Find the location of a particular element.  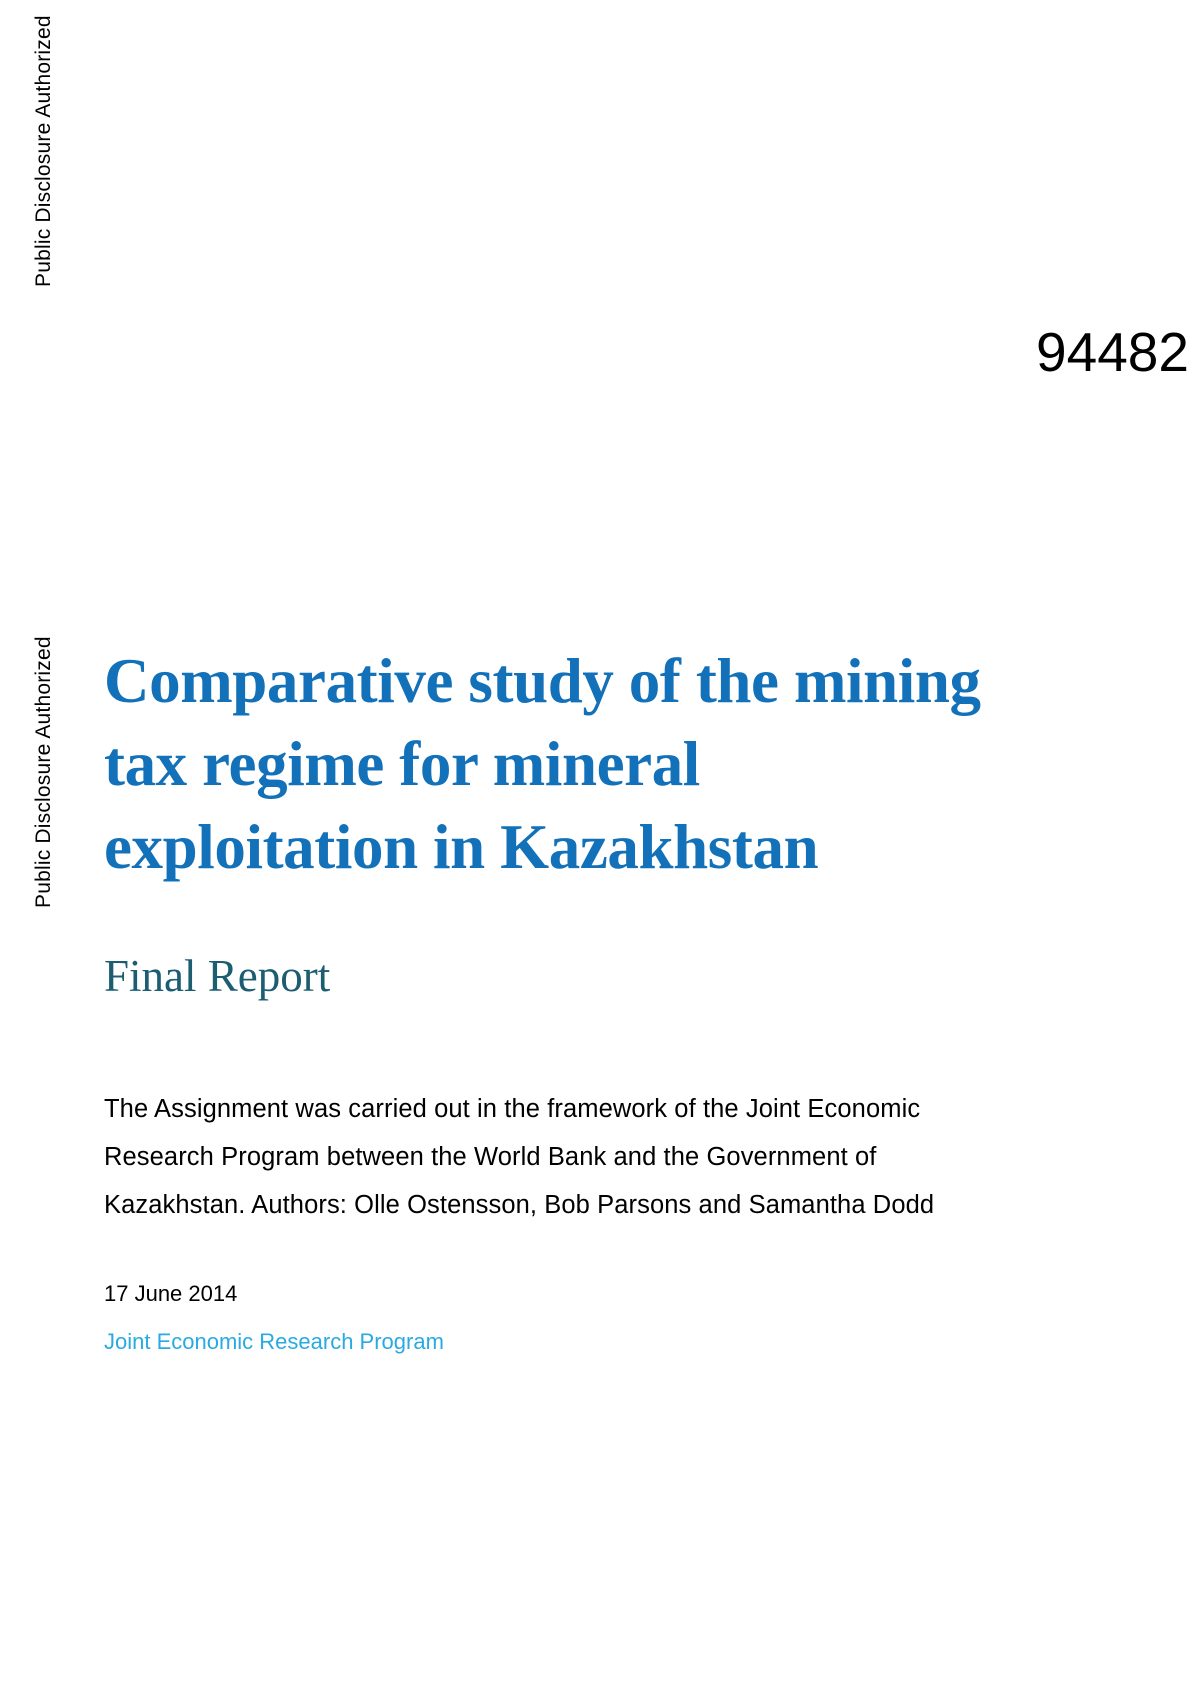

joint-economic-research-program-link: Joint Economic Research Program is located at coordinates (274, 1341).